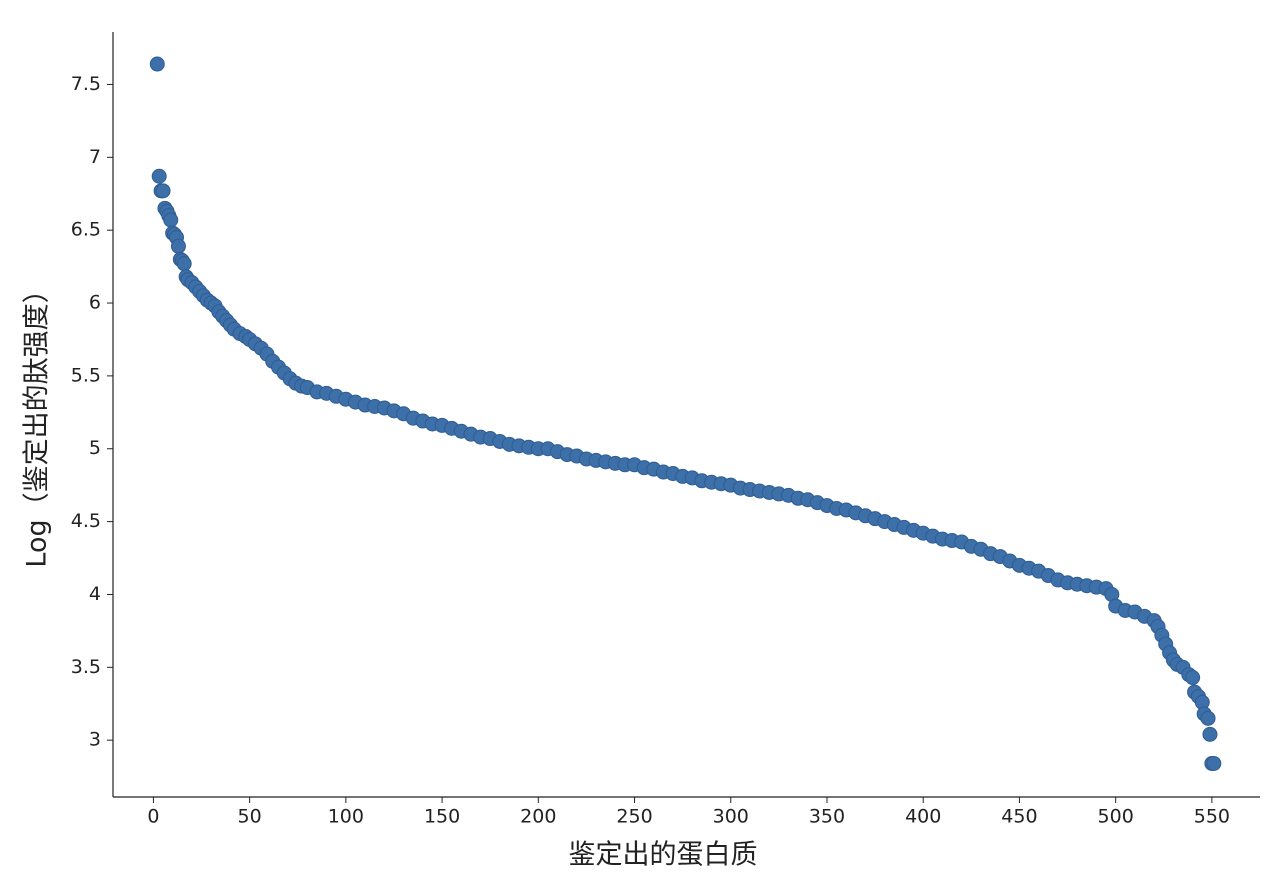 This screenshot has height=891, width=1280. I want to click on x-tick-label: 300, so click(731, 817).